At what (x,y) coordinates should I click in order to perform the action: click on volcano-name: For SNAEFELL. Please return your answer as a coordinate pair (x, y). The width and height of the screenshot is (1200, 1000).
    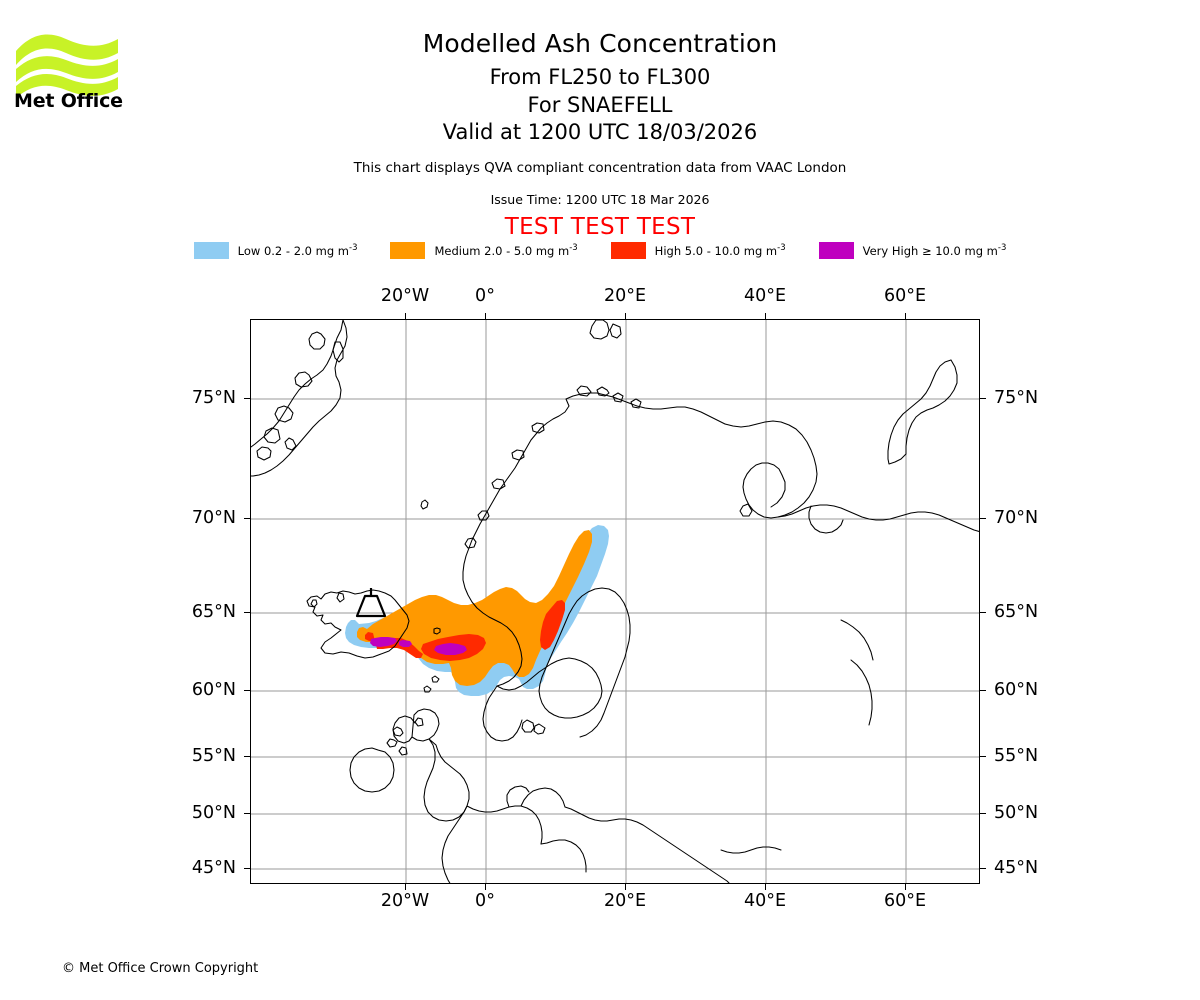
    Looking at the image, I should click on (600, 104).